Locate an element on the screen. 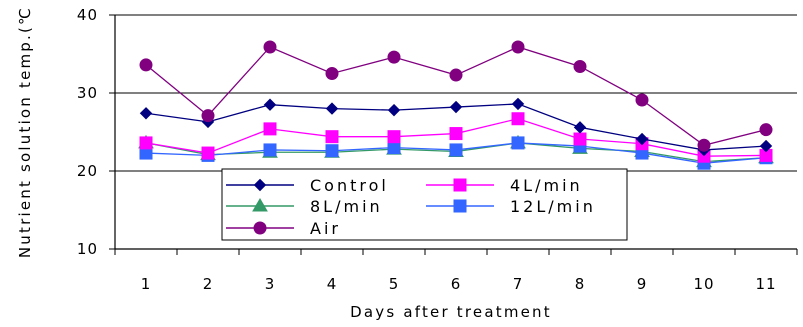 Image resolution: width=803 pixels, height=327 pixels. series-12l-min is located at coordinates (456, 153).